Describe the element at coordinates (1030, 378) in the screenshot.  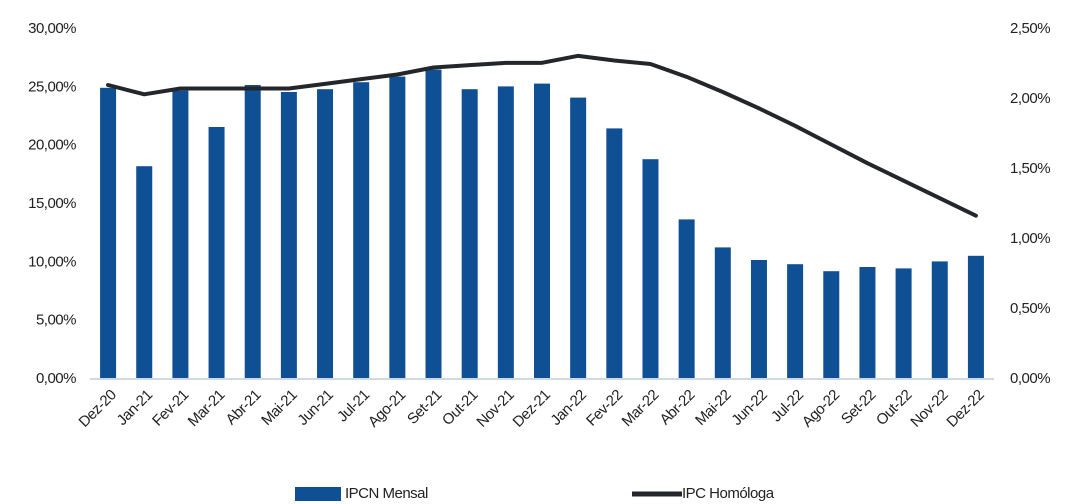
I see `y2-tick-label: 0,00%` at that location.